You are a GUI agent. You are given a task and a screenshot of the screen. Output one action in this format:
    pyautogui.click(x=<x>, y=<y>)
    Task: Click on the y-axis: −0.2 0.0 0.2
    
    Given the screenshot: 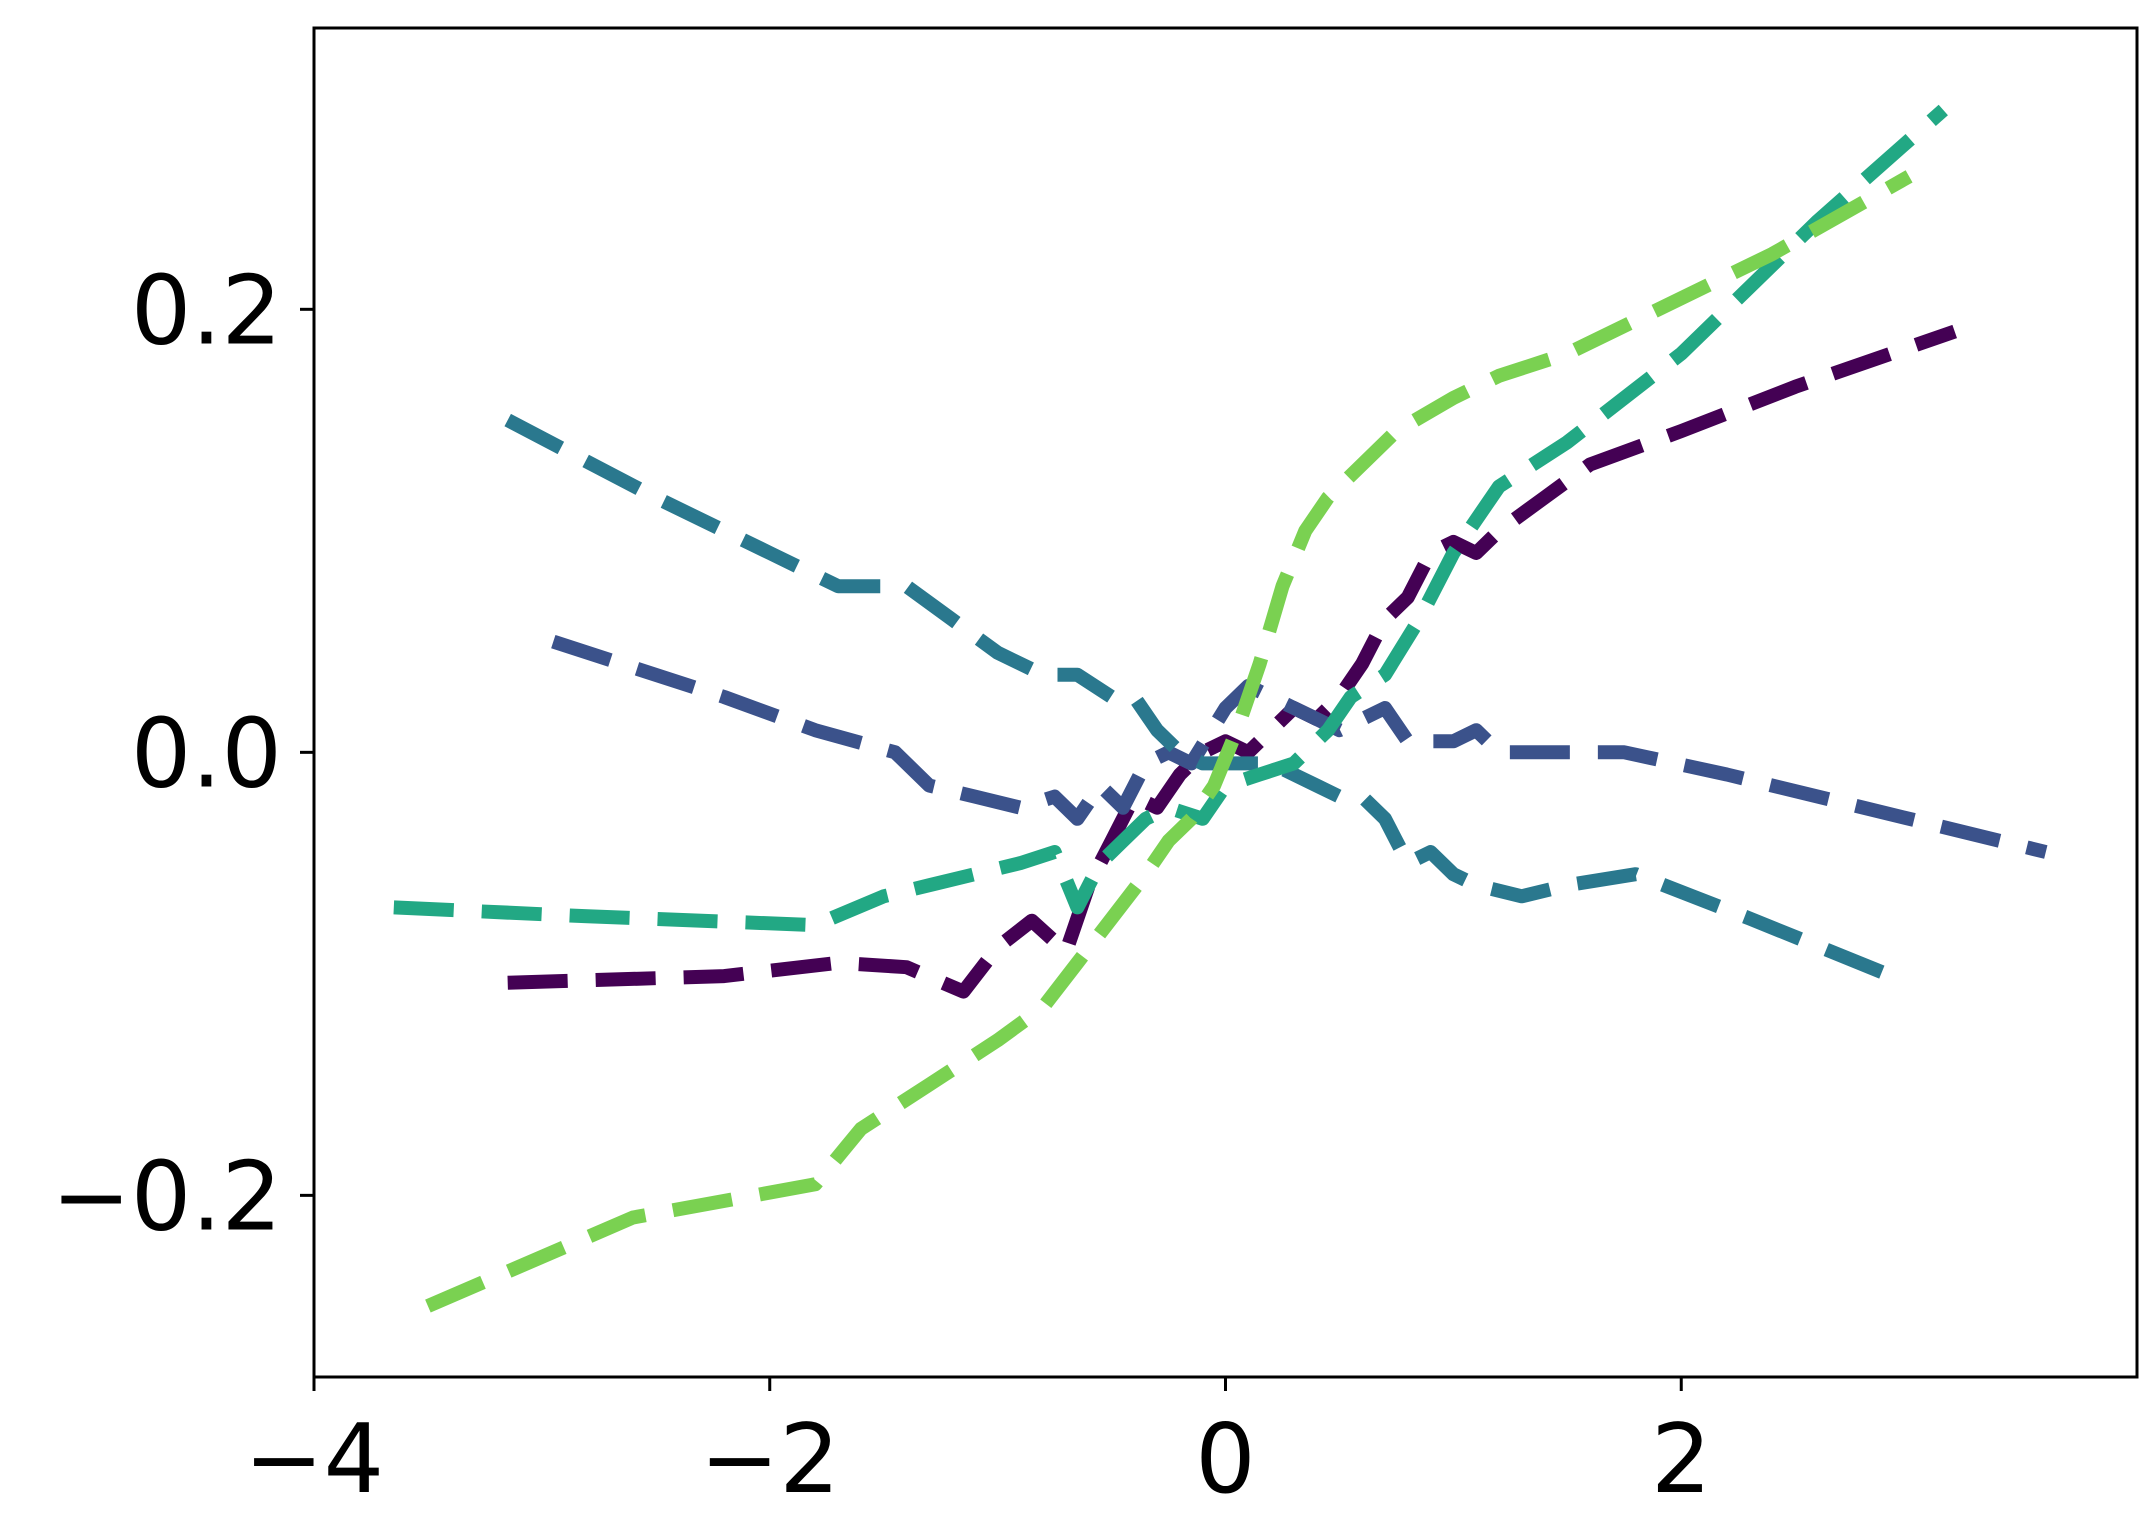 What is the action you would take?
    pyautogui.click(x=182, y=754)
    